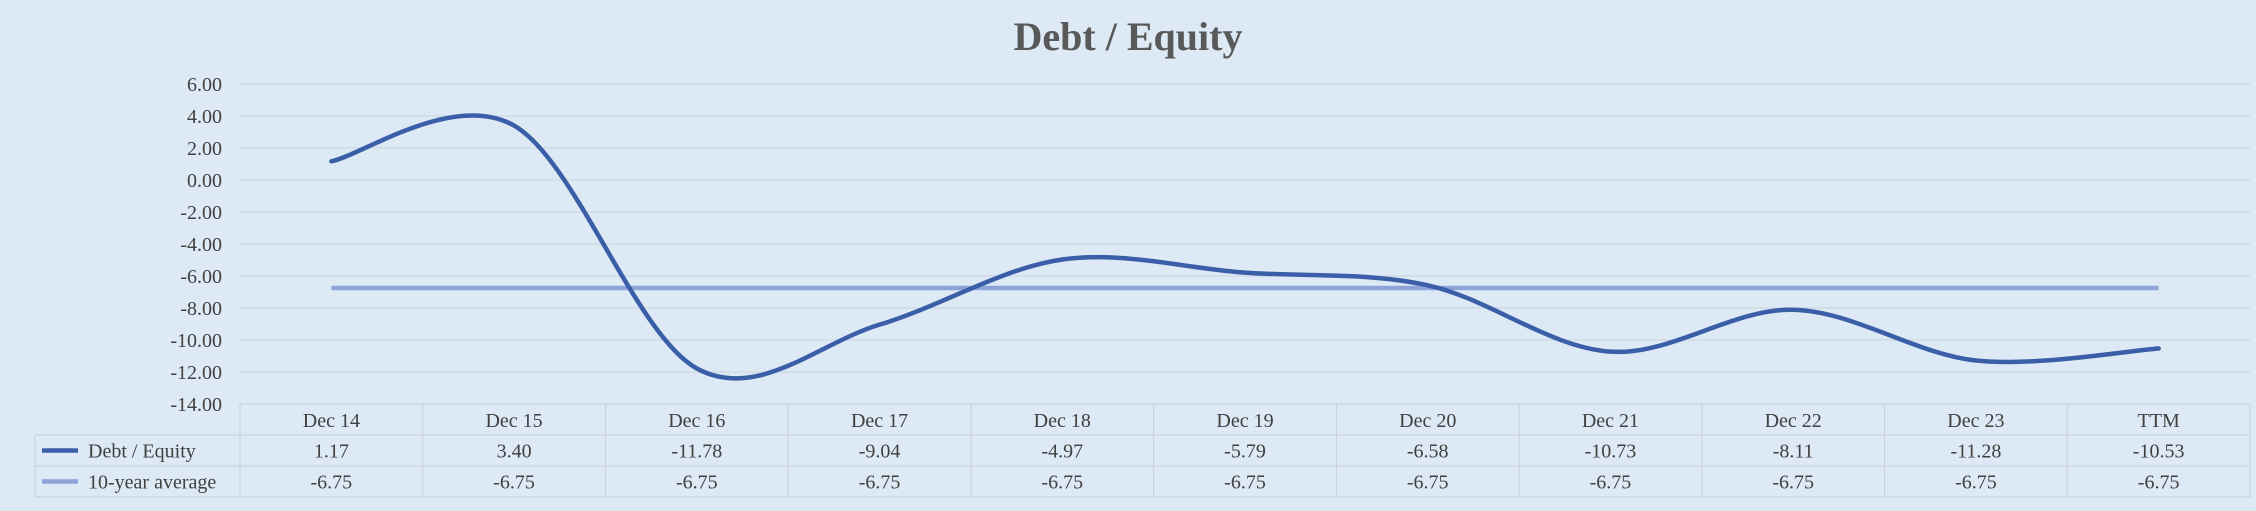 The width and height of the screenshot is (2256, 511). I want to click on y-tick-label: -12.00, so click(196, 373).